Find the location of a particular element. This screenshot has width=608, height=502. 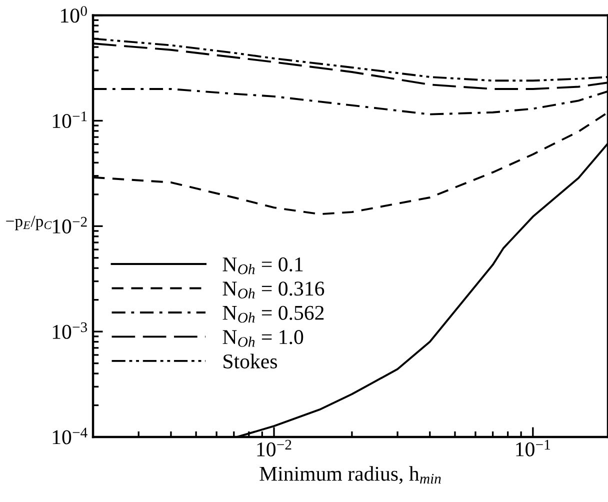

legend-label: N$_{Oh}$ = 0.562 is located at coordinates (273, 314).